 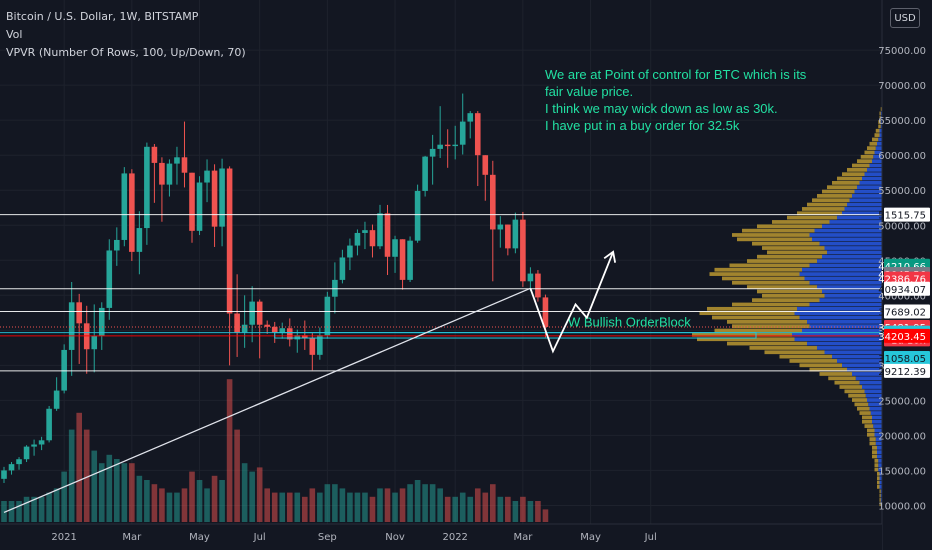 I want to click on time-tick-label: May, so click(x=199, y=537).